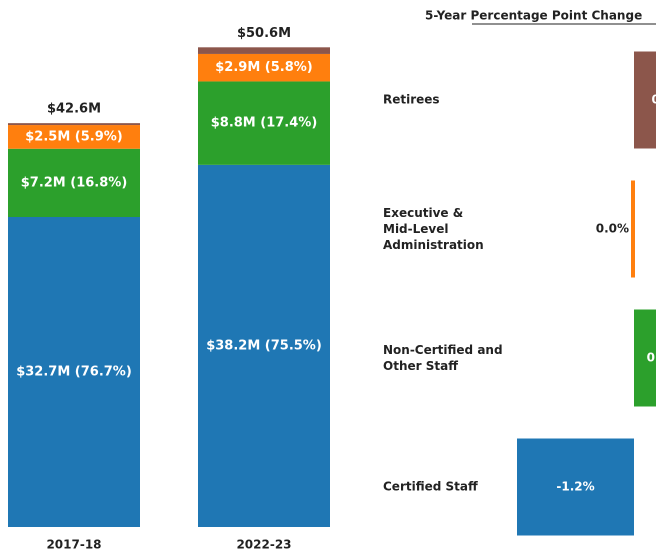 The image size is (656, 555). What do you see at coordinates (533, 16) in the screenshot?
I see `chart-title: 5-Year Percentage Point Change` at bounding box center [533, 16].